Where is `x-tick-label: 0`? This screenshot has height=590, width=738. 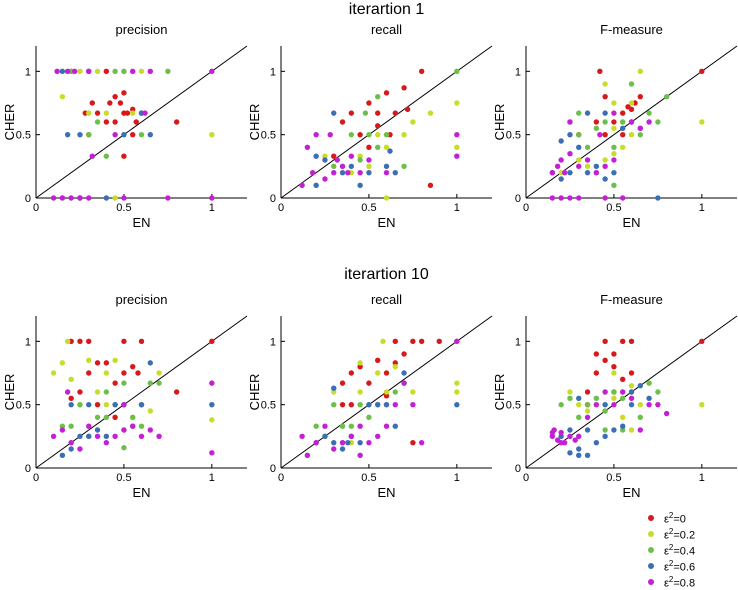
x-tick-label: 0 is located at coordinates (36, 208).